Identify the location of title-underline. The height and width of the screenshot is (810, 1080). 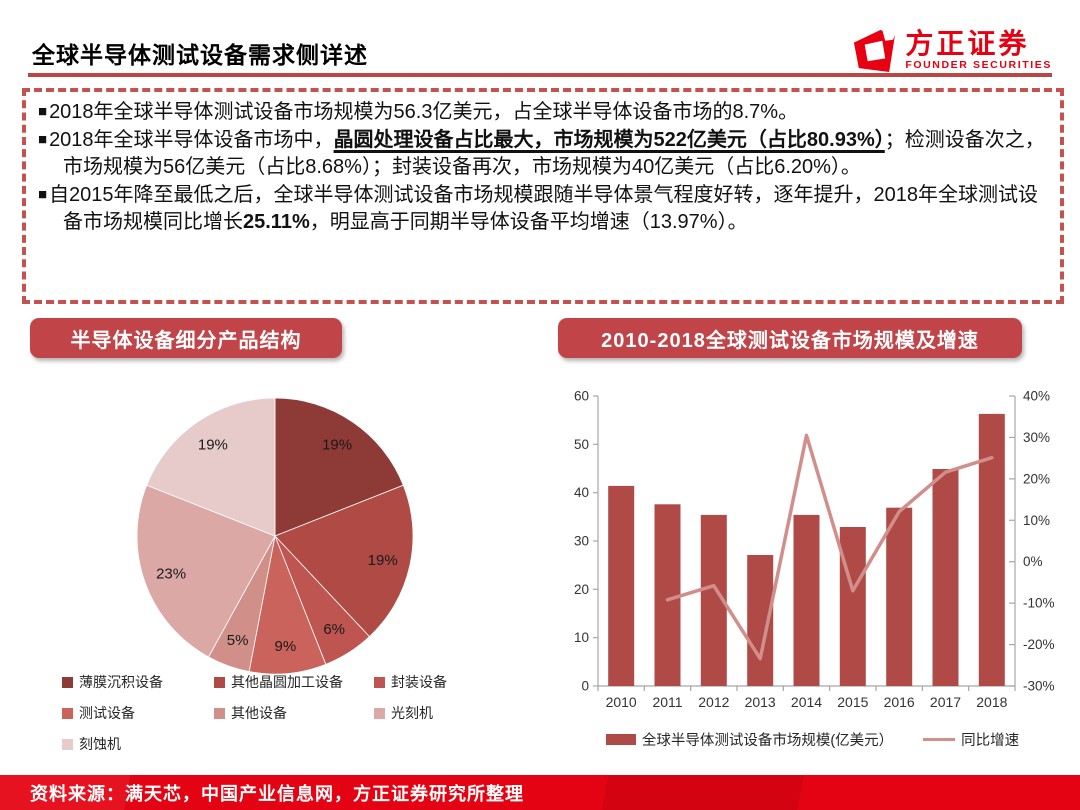
(540, 75).